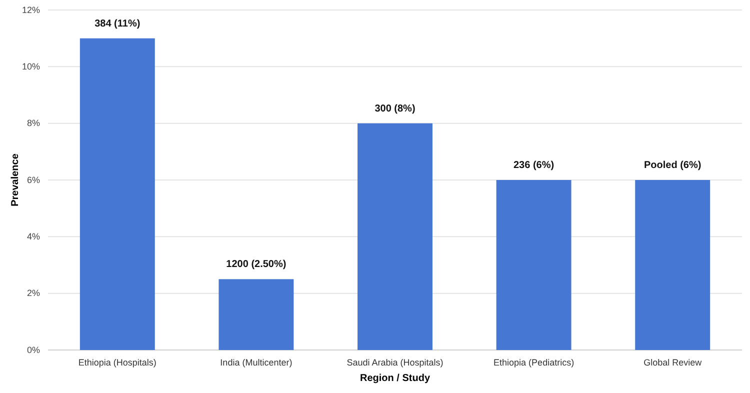 The image size is (750, 393). I want to click on y-tick-label: 10%, so click(31, 67).